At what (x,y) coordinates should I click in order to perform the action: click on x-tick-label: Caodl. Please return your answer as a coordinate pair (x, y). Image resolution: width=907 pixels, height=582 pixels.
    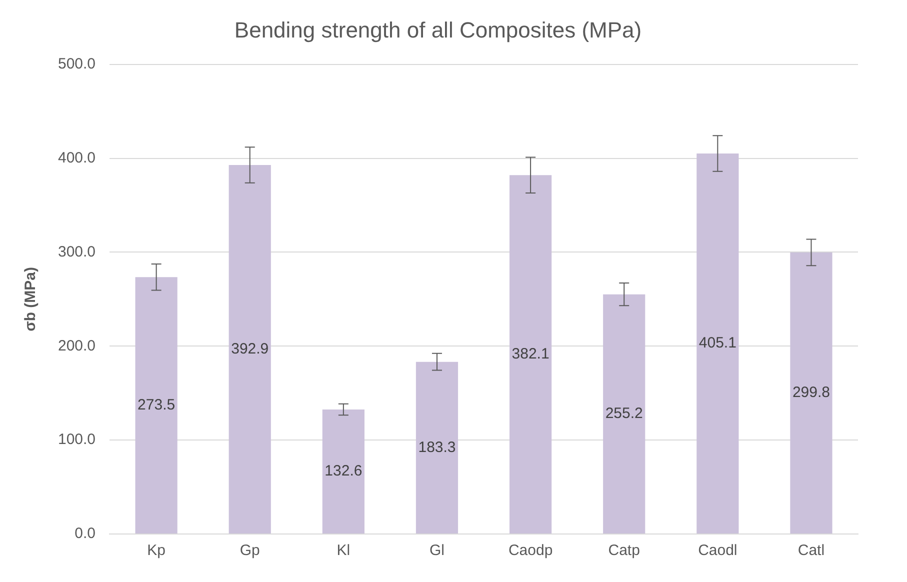
    Looking at the image, I should click on (718, 551).